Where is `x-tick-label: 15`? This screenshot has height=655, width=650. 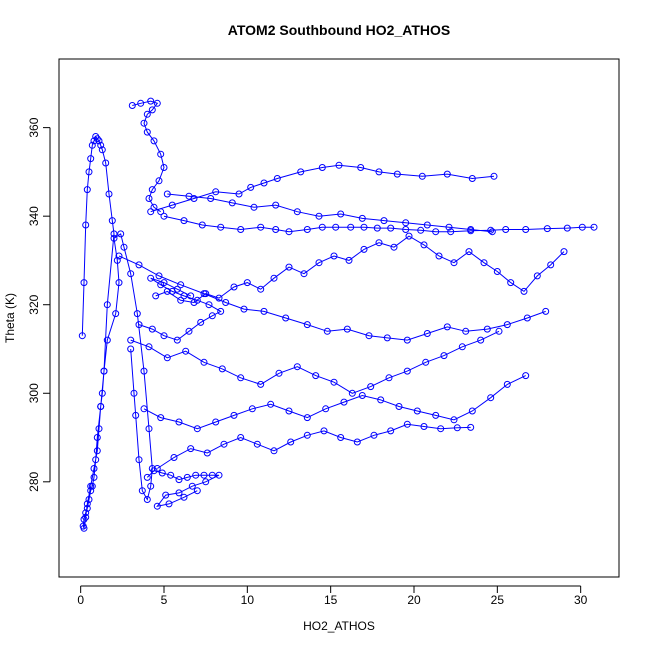
x-tick-label: 15 is located at coordinates (331, 600).